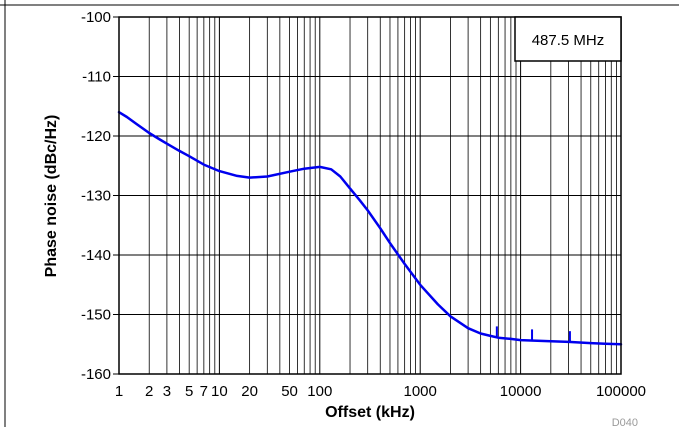  I want to click on x-axis-label: Offset (kHz), so click(370, 412).